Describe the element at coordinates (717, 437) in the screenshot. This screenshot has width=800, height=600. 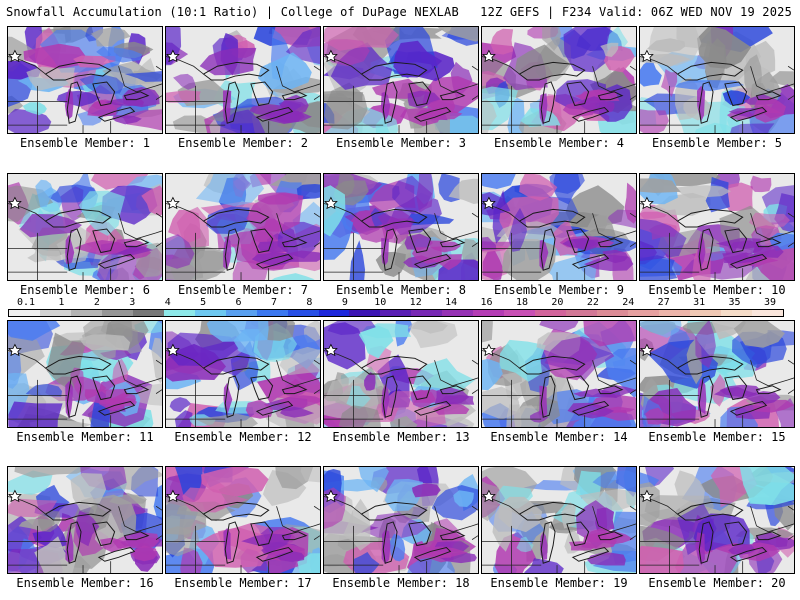
I see `ensemble-member-label: Ensemble Member: 15` at that location.